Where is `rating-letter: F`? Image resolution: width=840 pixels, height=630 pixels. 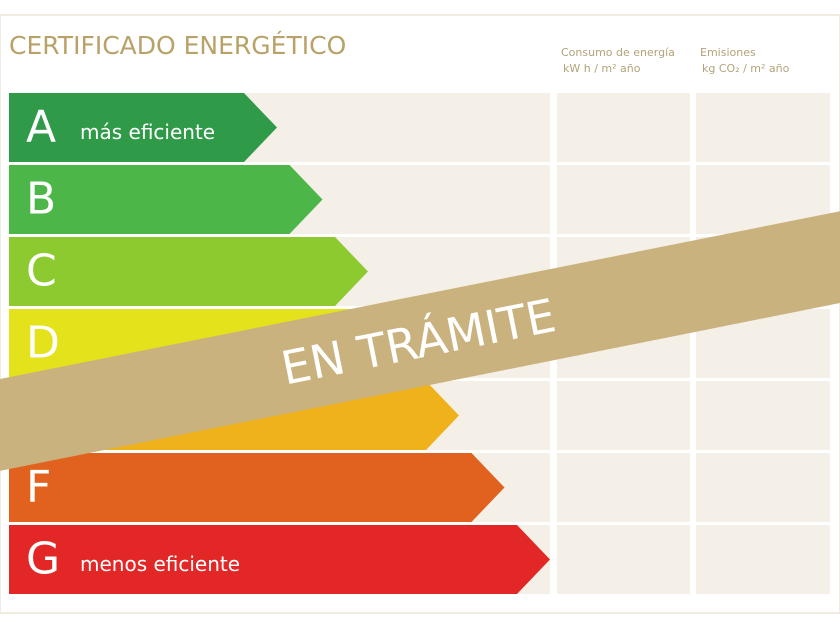
rating-letter: F is located at coordinates (38, 487).